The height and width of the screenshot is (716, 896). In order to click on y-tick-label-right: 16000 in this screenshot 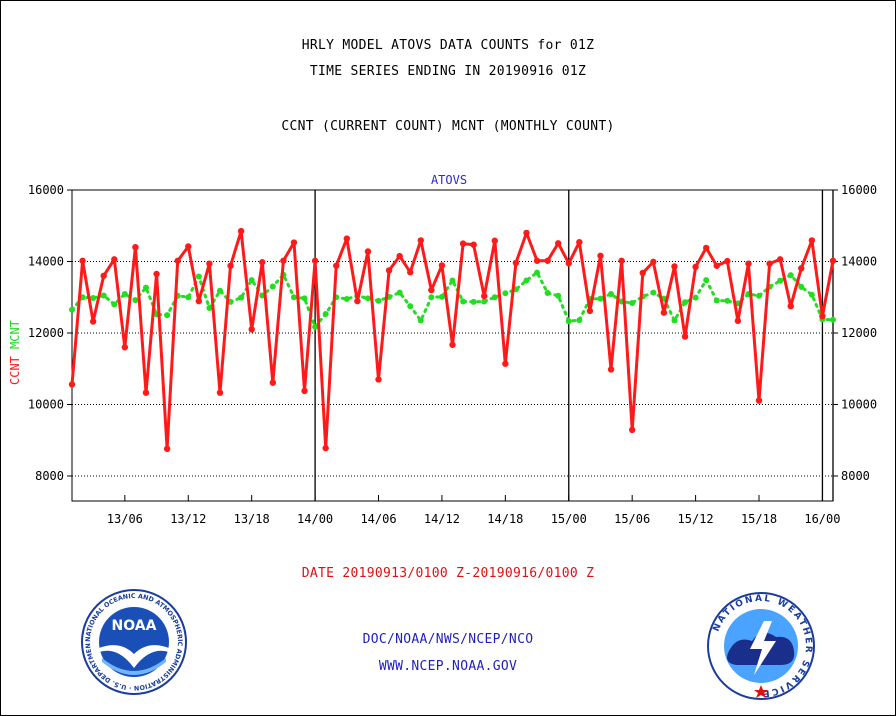, I will do `click(859, 190)`.